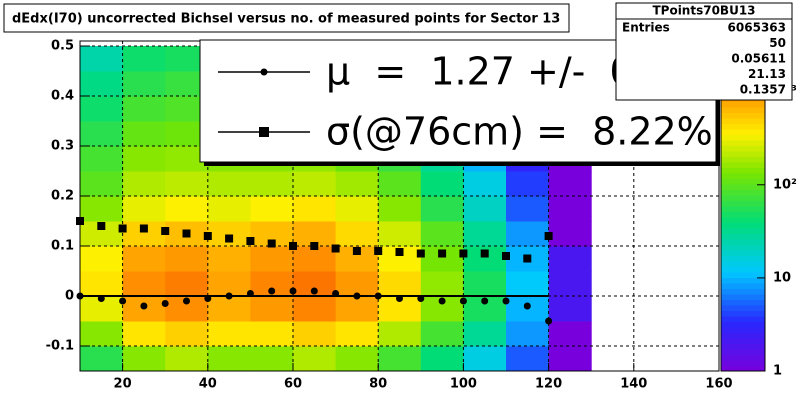  I want to click on title-box, so click(286, 18).